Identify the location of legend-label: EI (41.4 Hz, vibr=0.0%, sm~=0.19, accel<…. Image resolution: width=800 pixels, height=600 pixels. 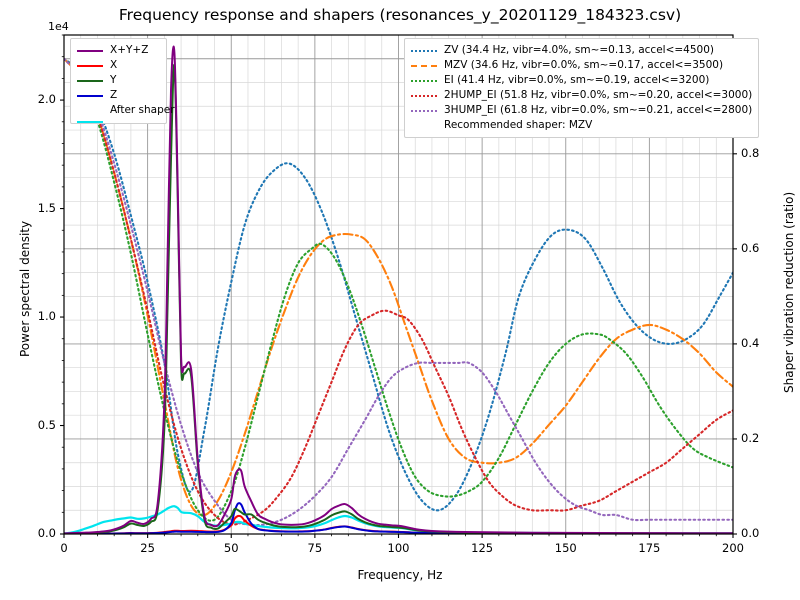
(577, 80).